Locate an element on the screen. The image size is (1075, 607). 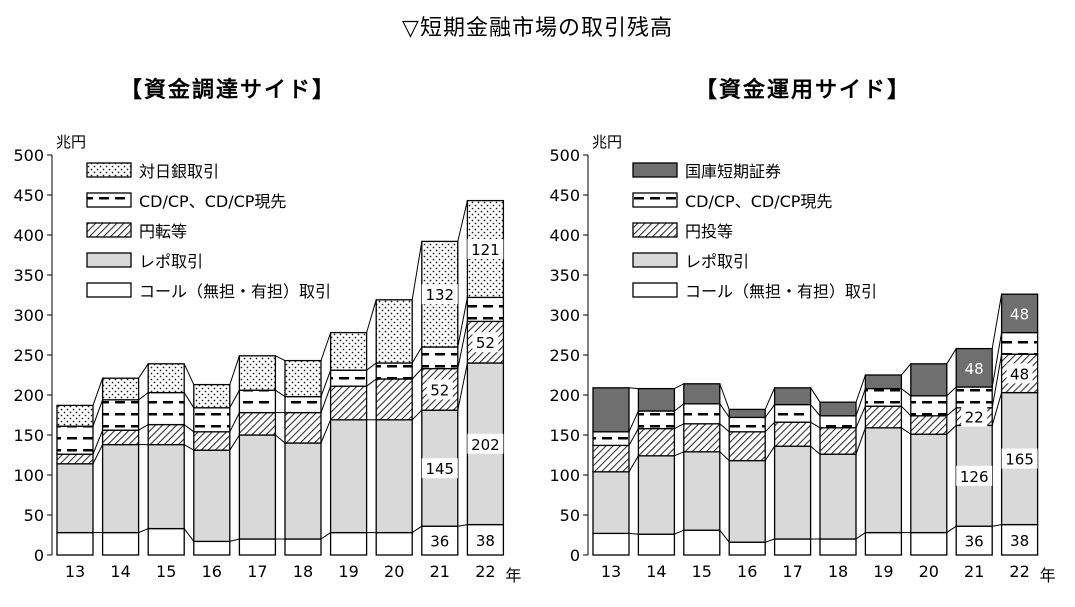
legend-label: 円投等 is located at coordinates (709, 231).